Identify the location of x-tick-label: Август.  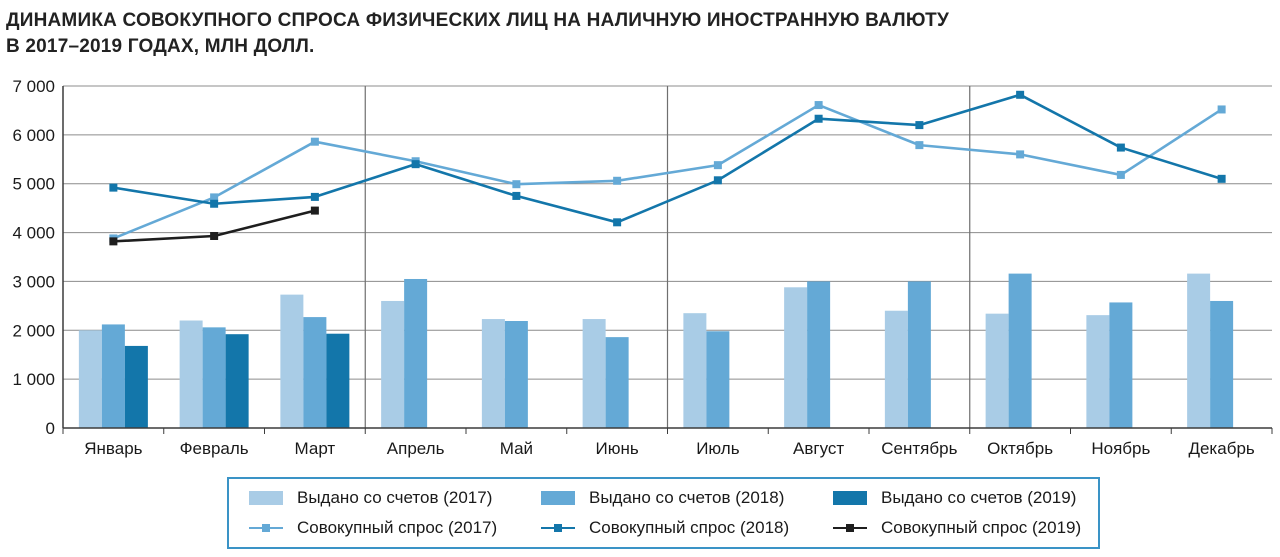
(818, 448).